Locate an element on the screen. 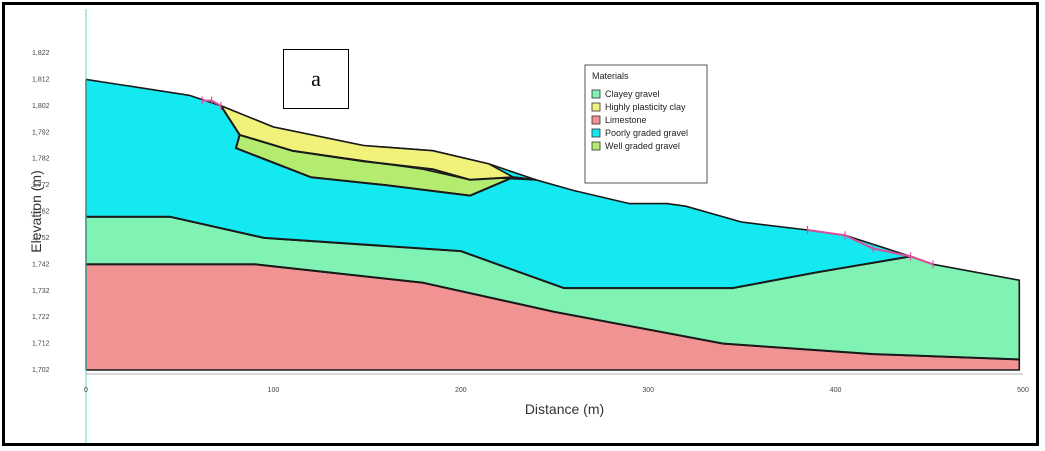 The width and height of the screenshot is (1045, 451). legend-title: Materials is located at coordinates (610, 76).